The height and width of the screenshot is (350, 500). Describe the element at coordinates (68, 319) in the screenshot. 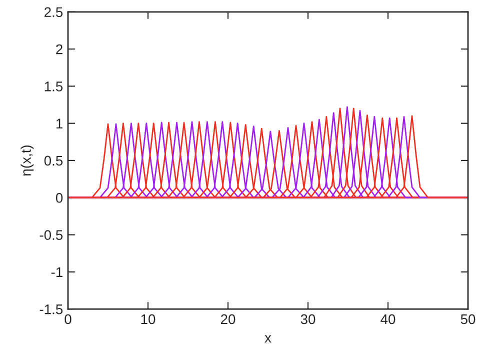

I see `x-tick-label: 0` at that location.